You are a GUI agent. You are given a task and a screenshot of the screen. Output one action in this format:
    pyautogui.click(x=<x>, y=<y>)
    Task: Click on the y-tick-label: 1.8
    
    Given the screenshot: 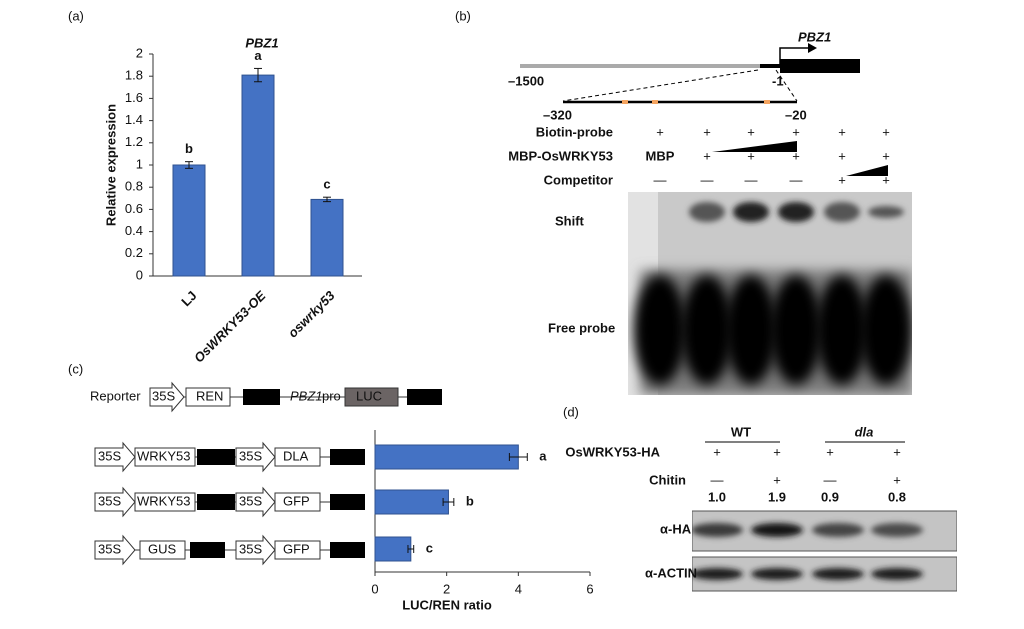 What is the action you would take?
    pyautogui.click(x=134, y=75)
    